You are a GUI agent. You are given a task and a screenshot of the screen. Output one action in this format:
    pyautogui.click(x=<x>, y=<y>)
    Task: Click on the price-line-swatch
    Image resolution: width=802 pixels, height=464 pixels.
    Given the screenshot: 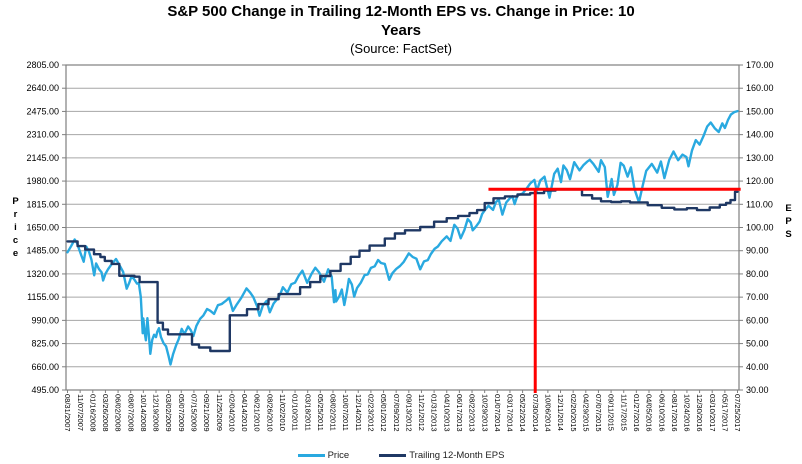 What is the action you would take?
    pyautogui.click(x=311, y=455)
    